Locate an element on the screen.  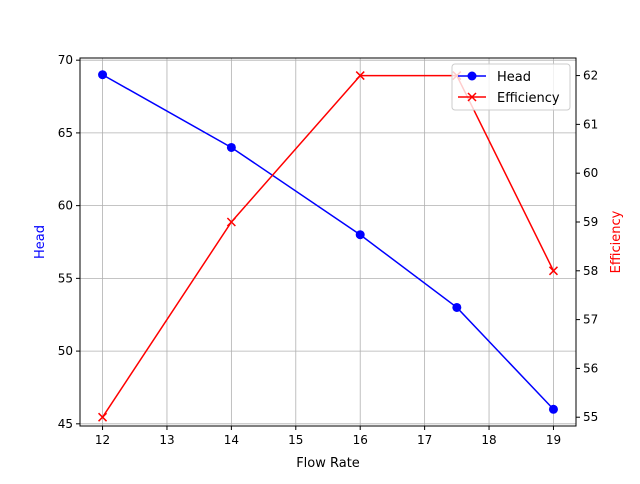
y-right-tick-label: 57 is located at coordinates (590, 320).